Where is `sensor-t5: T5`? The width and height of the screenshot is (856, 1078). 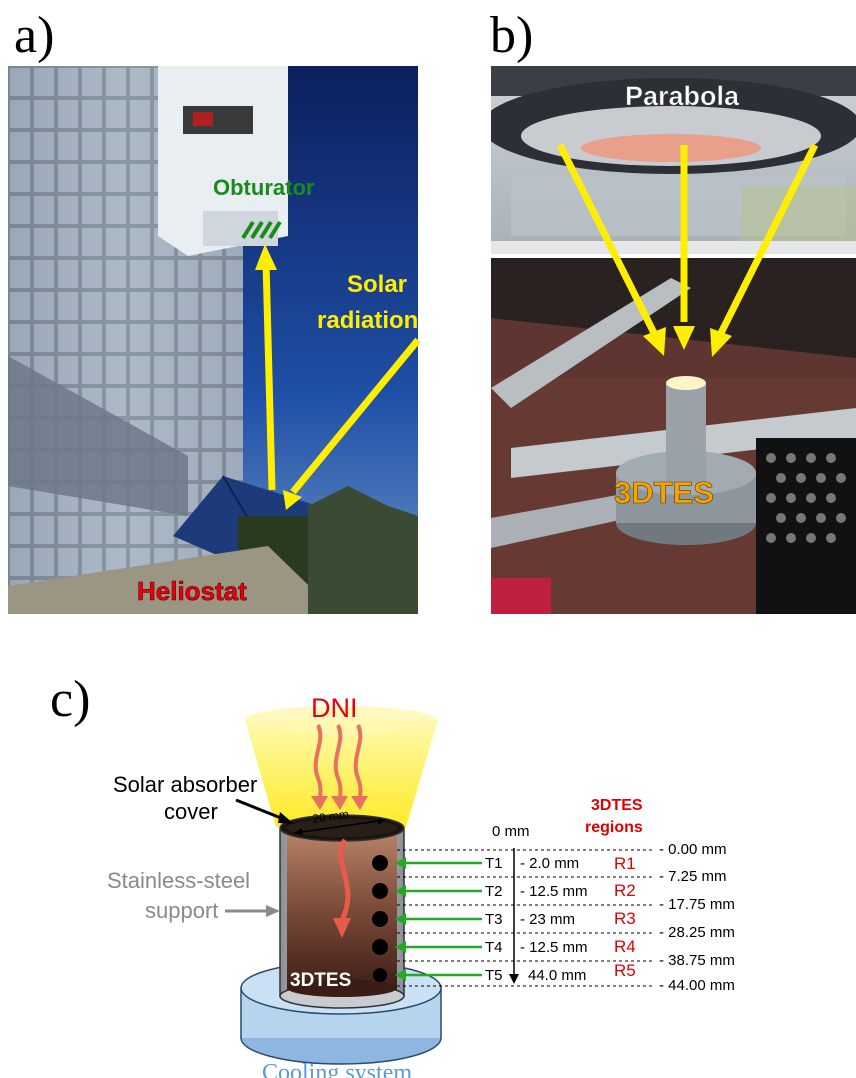
sensor-t5: T5 is located at coordinates (494, 975).